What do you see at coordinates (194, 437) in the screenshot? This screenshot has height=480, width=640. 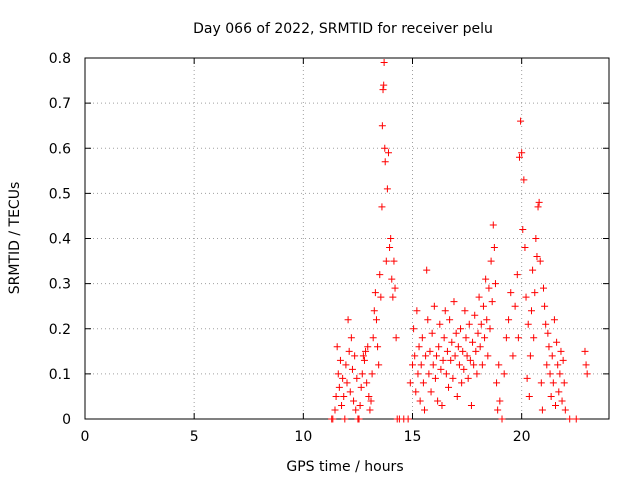 I see `x-tick-label: 5` at bounding box center [194, 437].